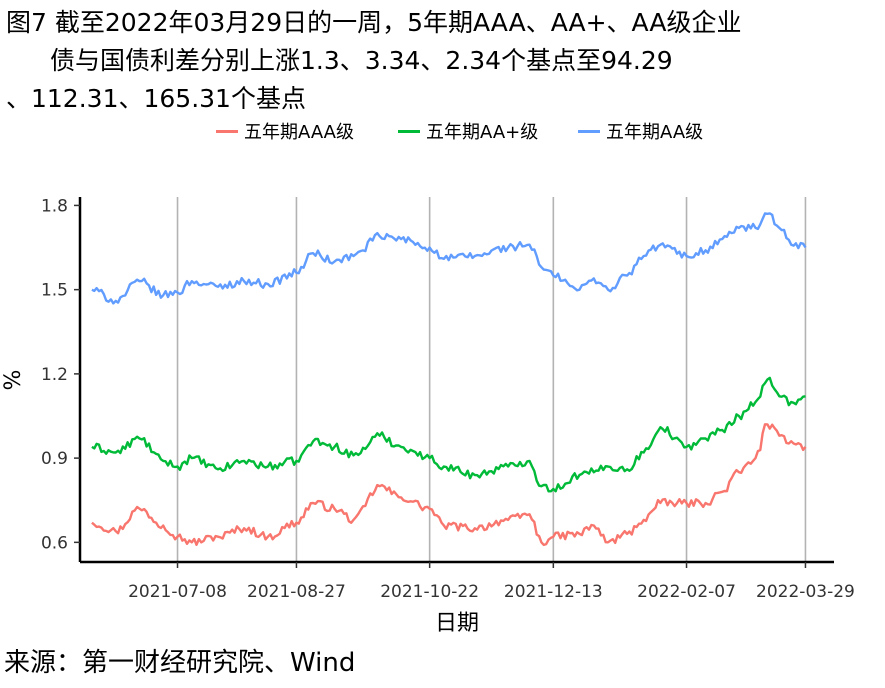 The width and height of the screenshot is (885, 688). Describe the element at coordinates (457, 623) in the screenshot. I see `x-axis-title: 日期` at that location.